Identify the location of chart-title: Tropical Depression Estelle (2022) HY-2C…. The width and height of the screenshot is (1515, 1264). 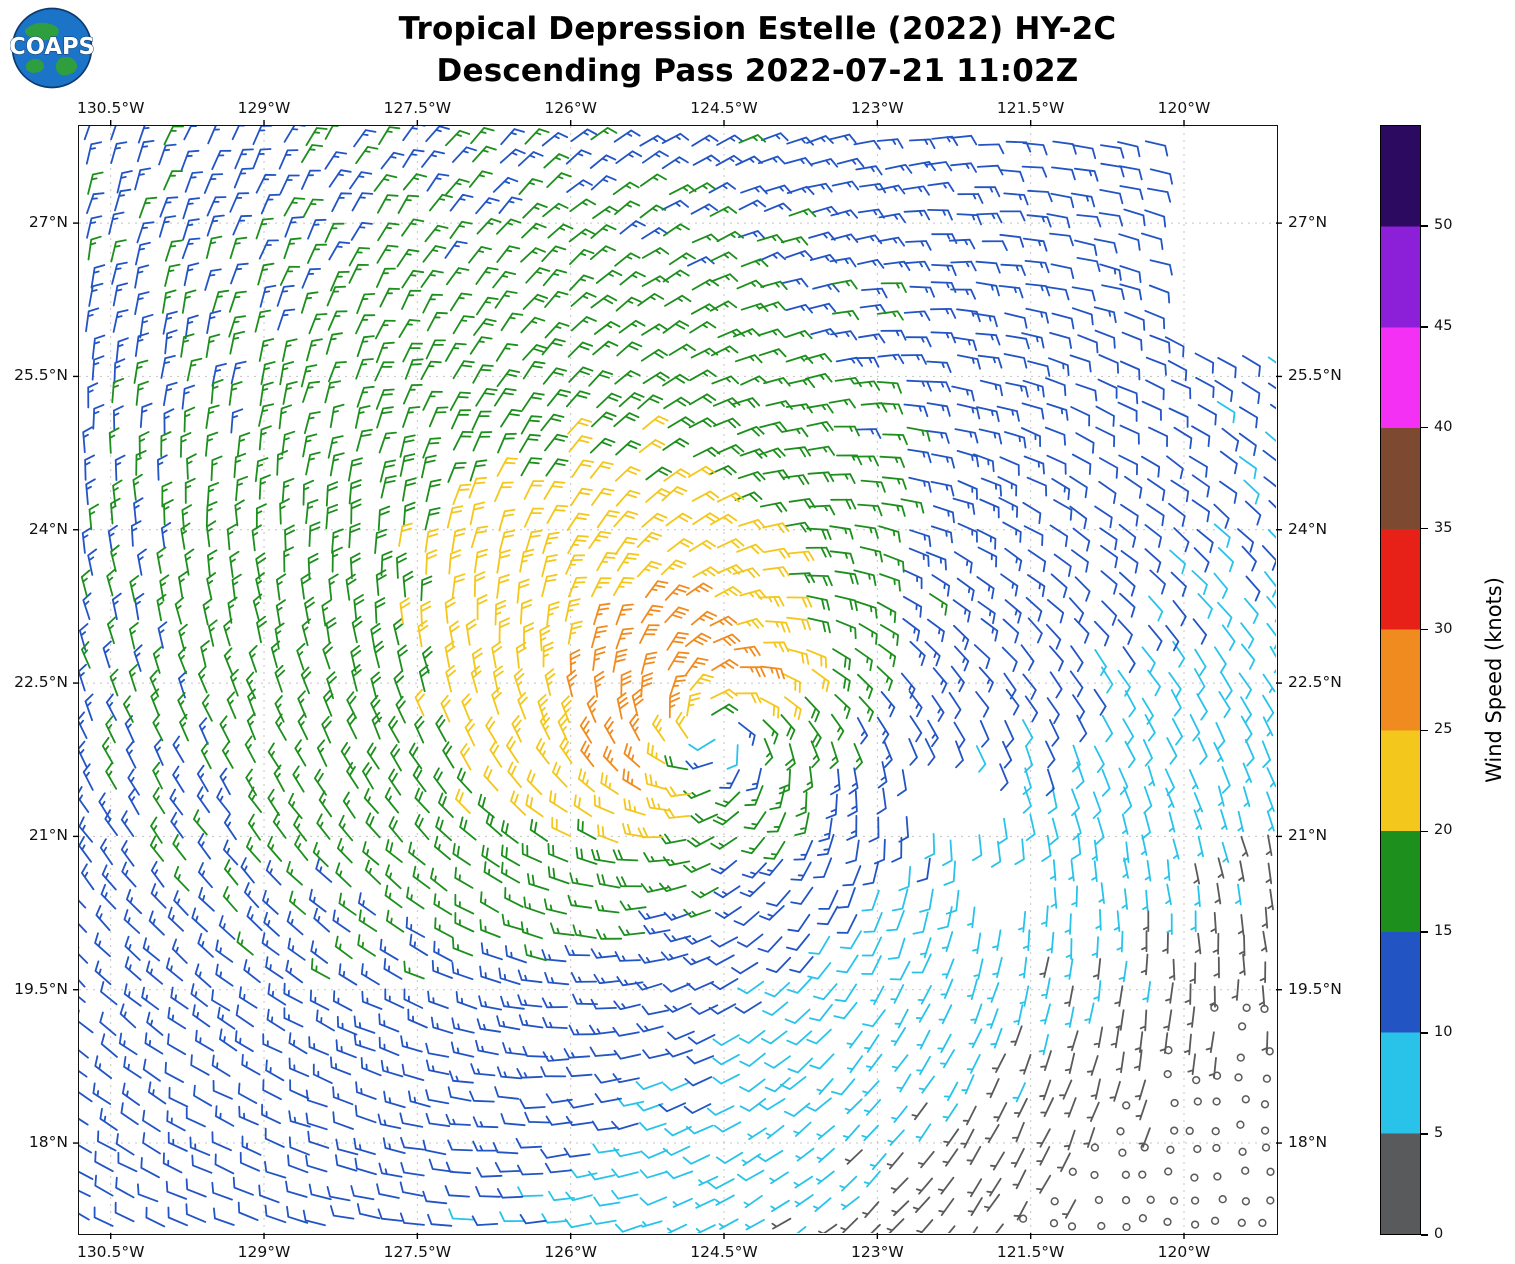
(757, 50).